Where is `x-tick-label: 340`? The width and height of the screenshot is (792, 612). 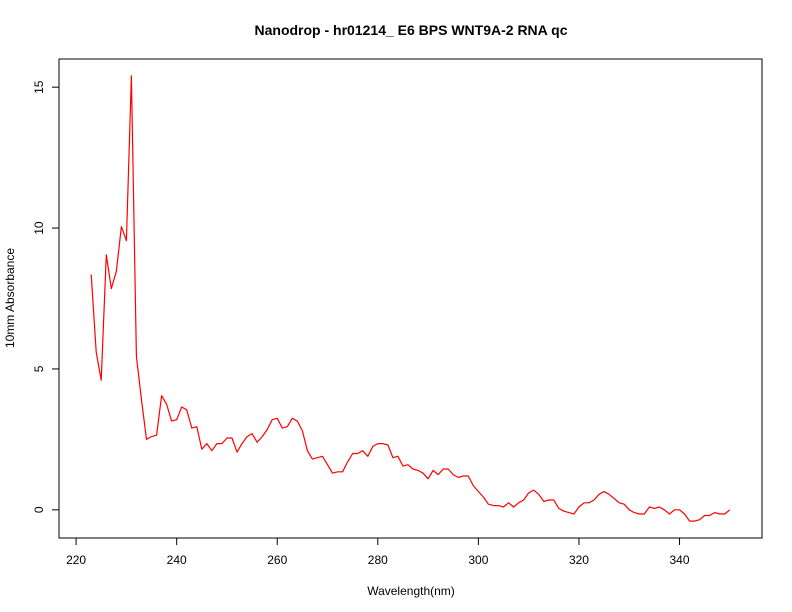 x-tick-label: 340 is located at coordinates (680, 560).